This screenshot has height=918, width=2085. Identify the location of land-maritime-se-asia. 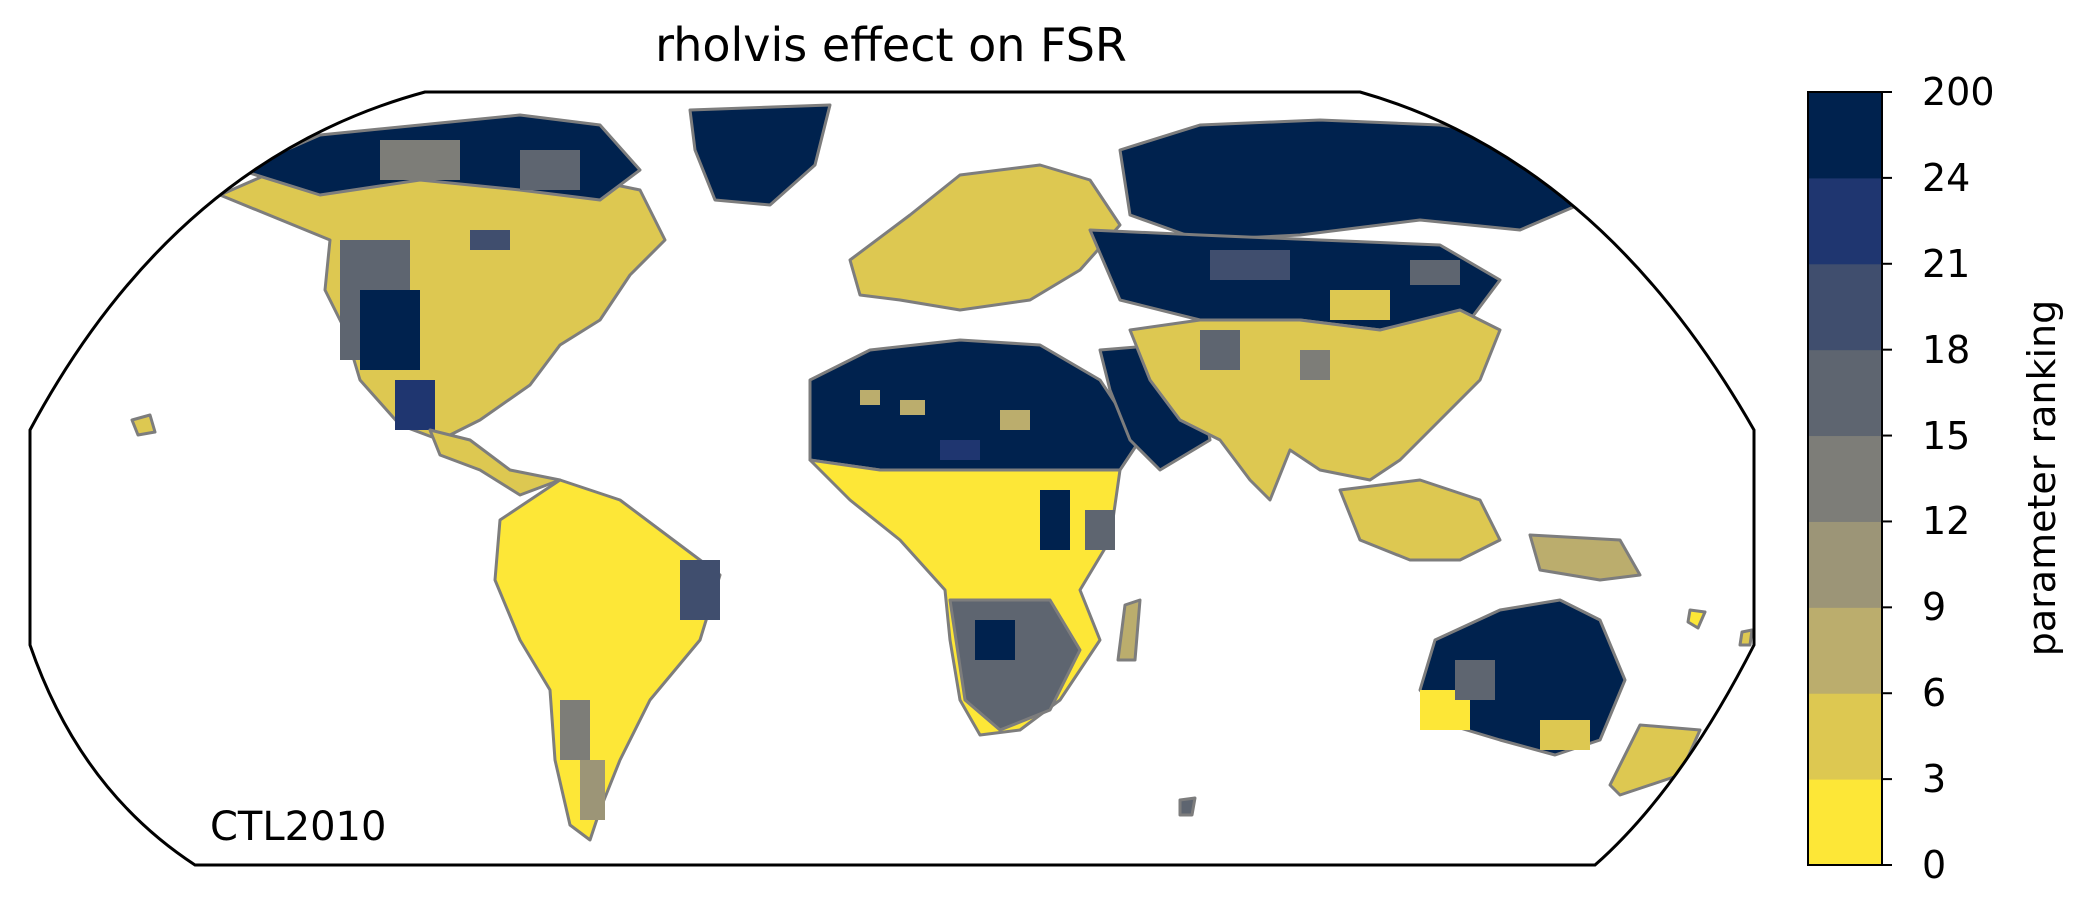
(1420, 520).